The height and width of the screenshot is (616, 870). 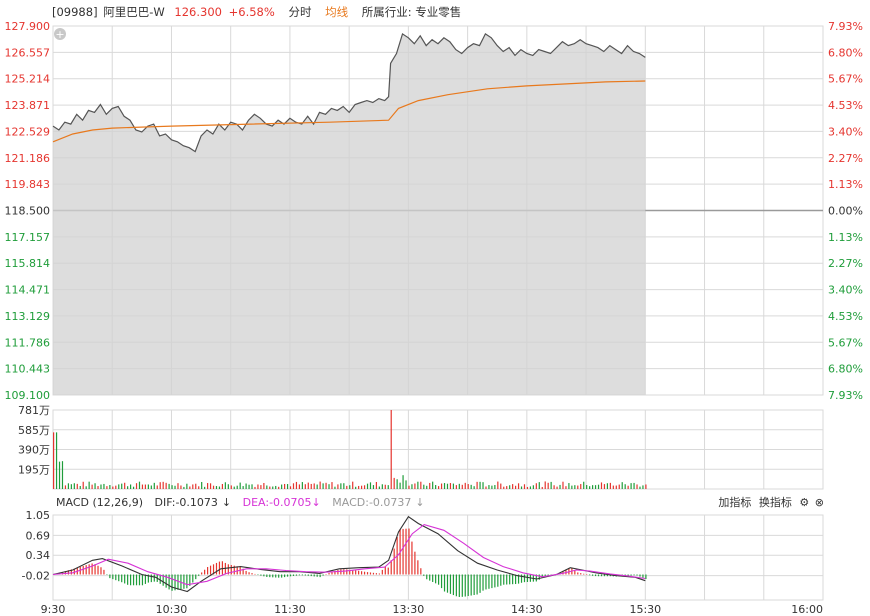 What do you see at coordinates (100, 502) in the screenshot?
I see `macd-params: MACD (12,26,9)` at bounding box center [100, 502].